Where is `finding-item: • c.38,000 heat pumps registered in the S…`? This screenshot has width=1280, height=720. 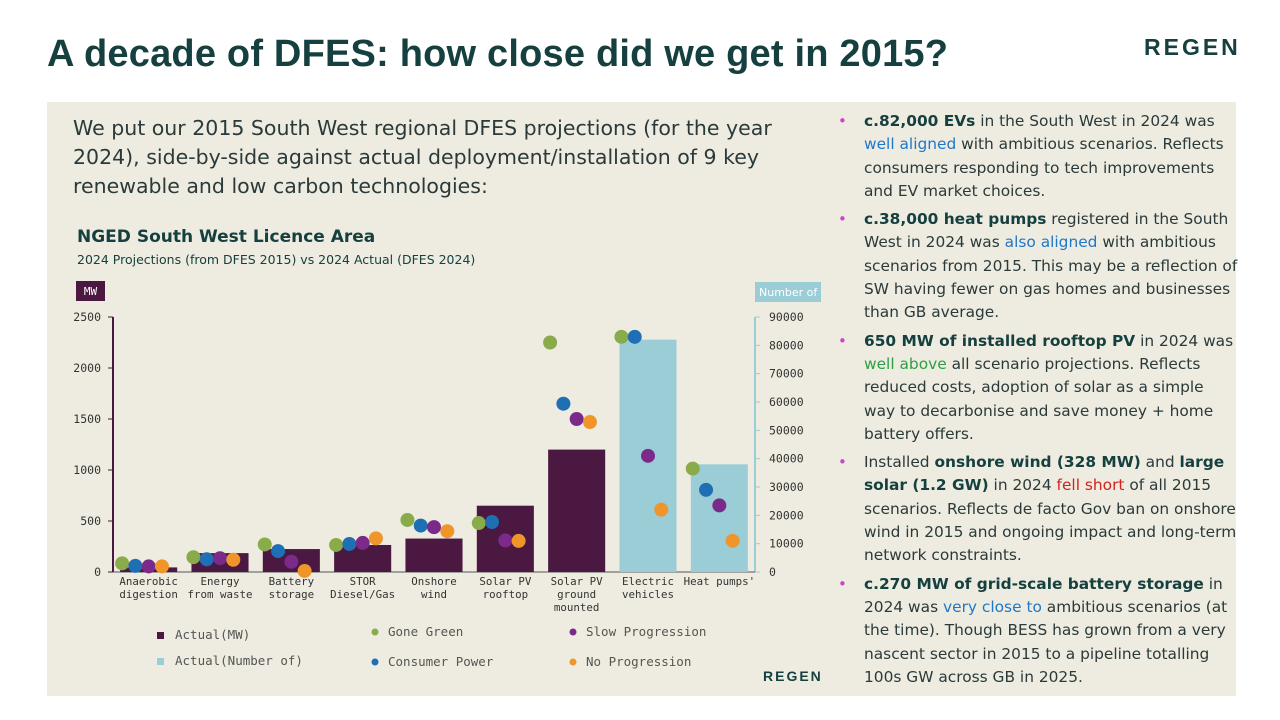
finding-item: • c.38,000 heat pumps registered in the S… is located at coordinates (1038, 266).